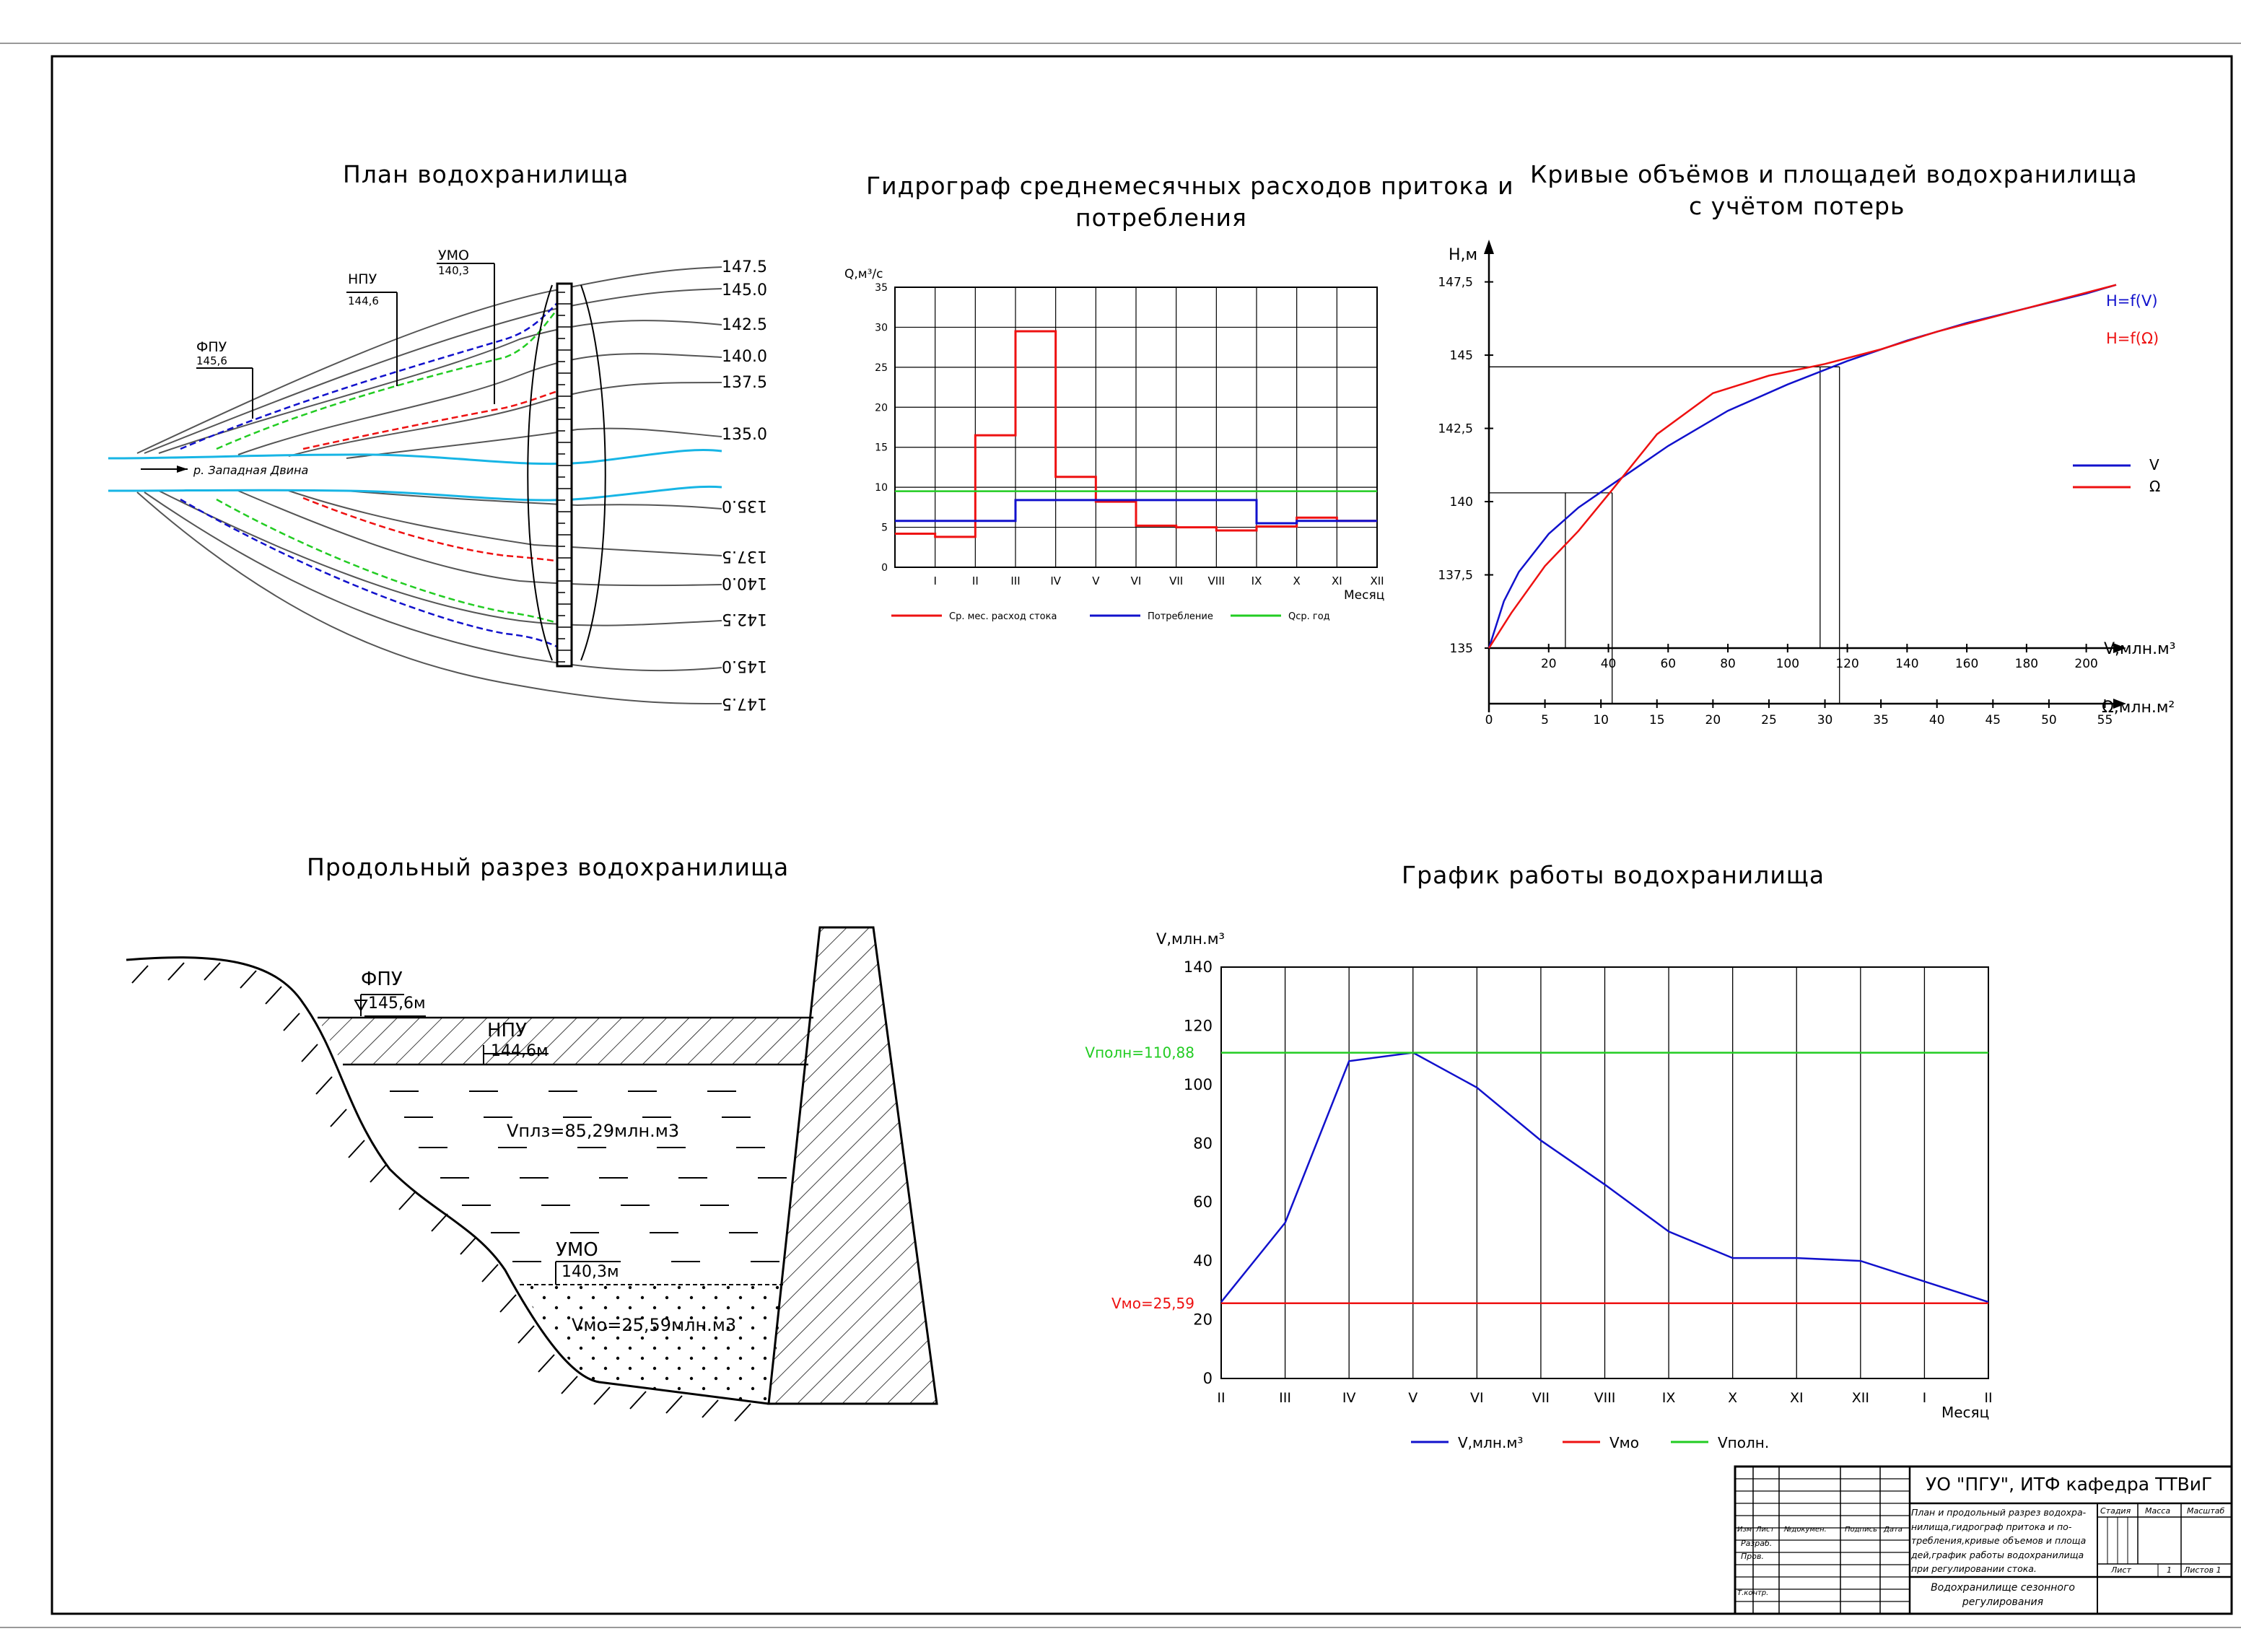  Describe the element at coordinates (1937, 720) in the screenshot. I see `curves-w-tick: 40` at that location.